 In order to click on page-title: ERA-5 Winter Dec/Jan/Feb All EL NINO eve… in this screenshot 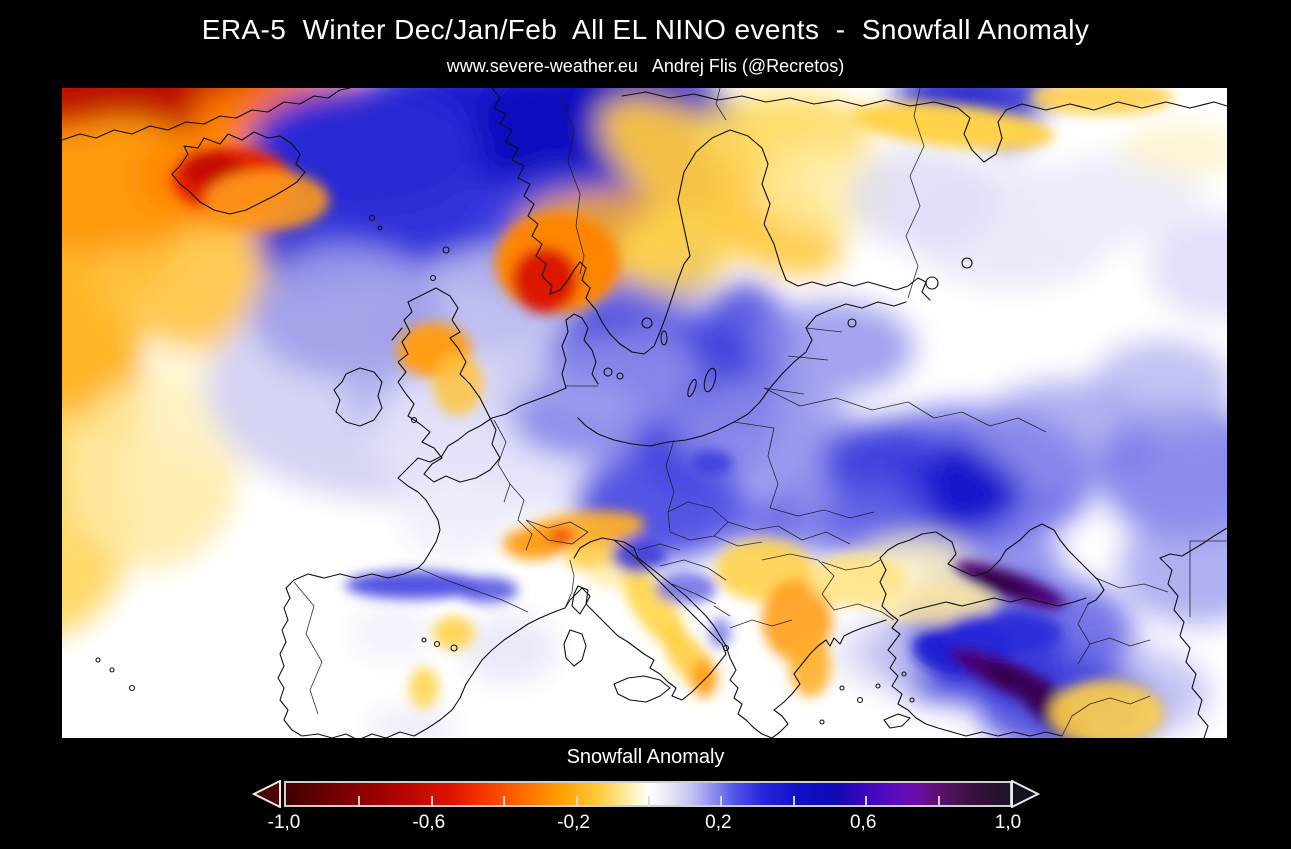, I will do `click(645, 29)`.